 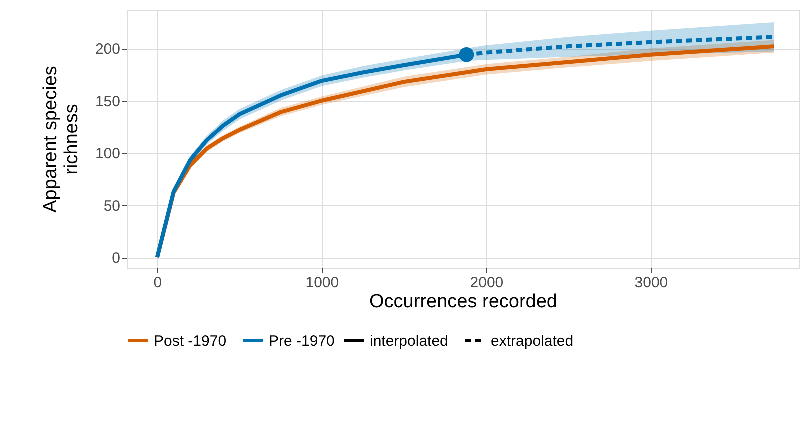 I want to click on y-tick-label: 200, so click(x=107, y=49).